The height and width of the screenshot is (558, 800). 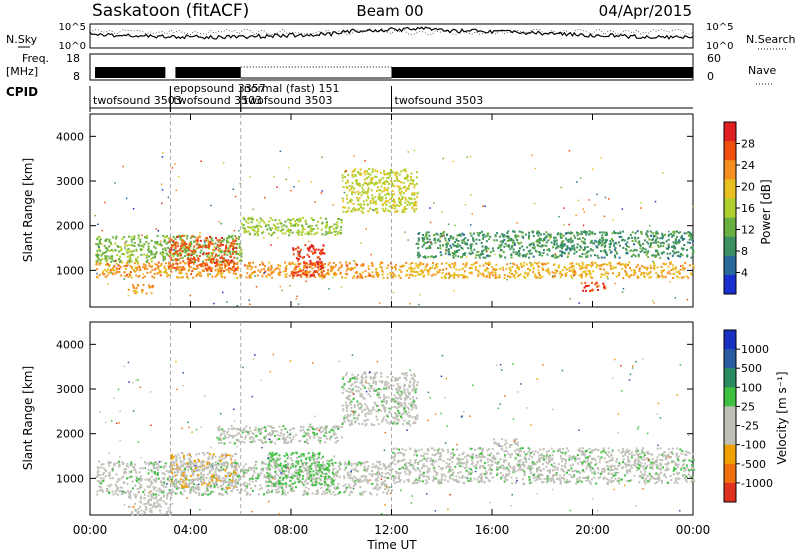 I want to click on nsearch-label: N.Search, so click(x=771, y=39).